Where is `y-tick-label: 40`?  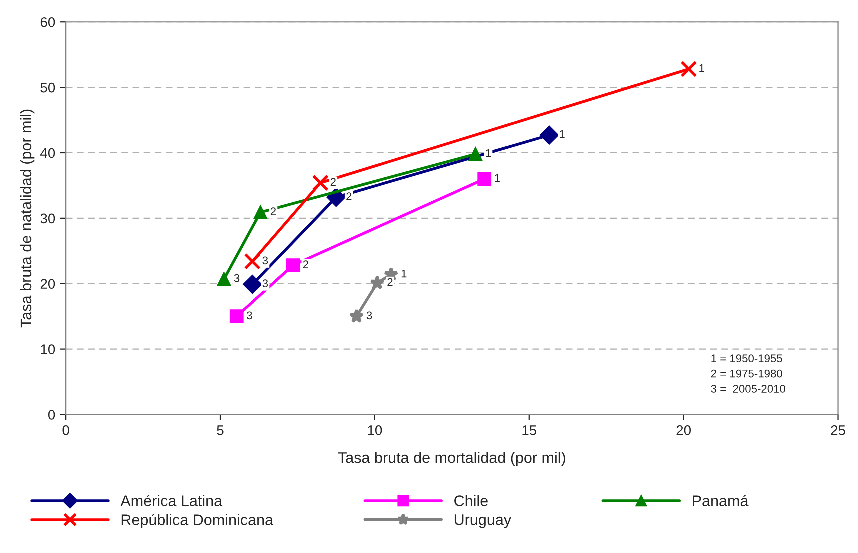
y-tick-label: 40 is located at coordinates (48, 153).